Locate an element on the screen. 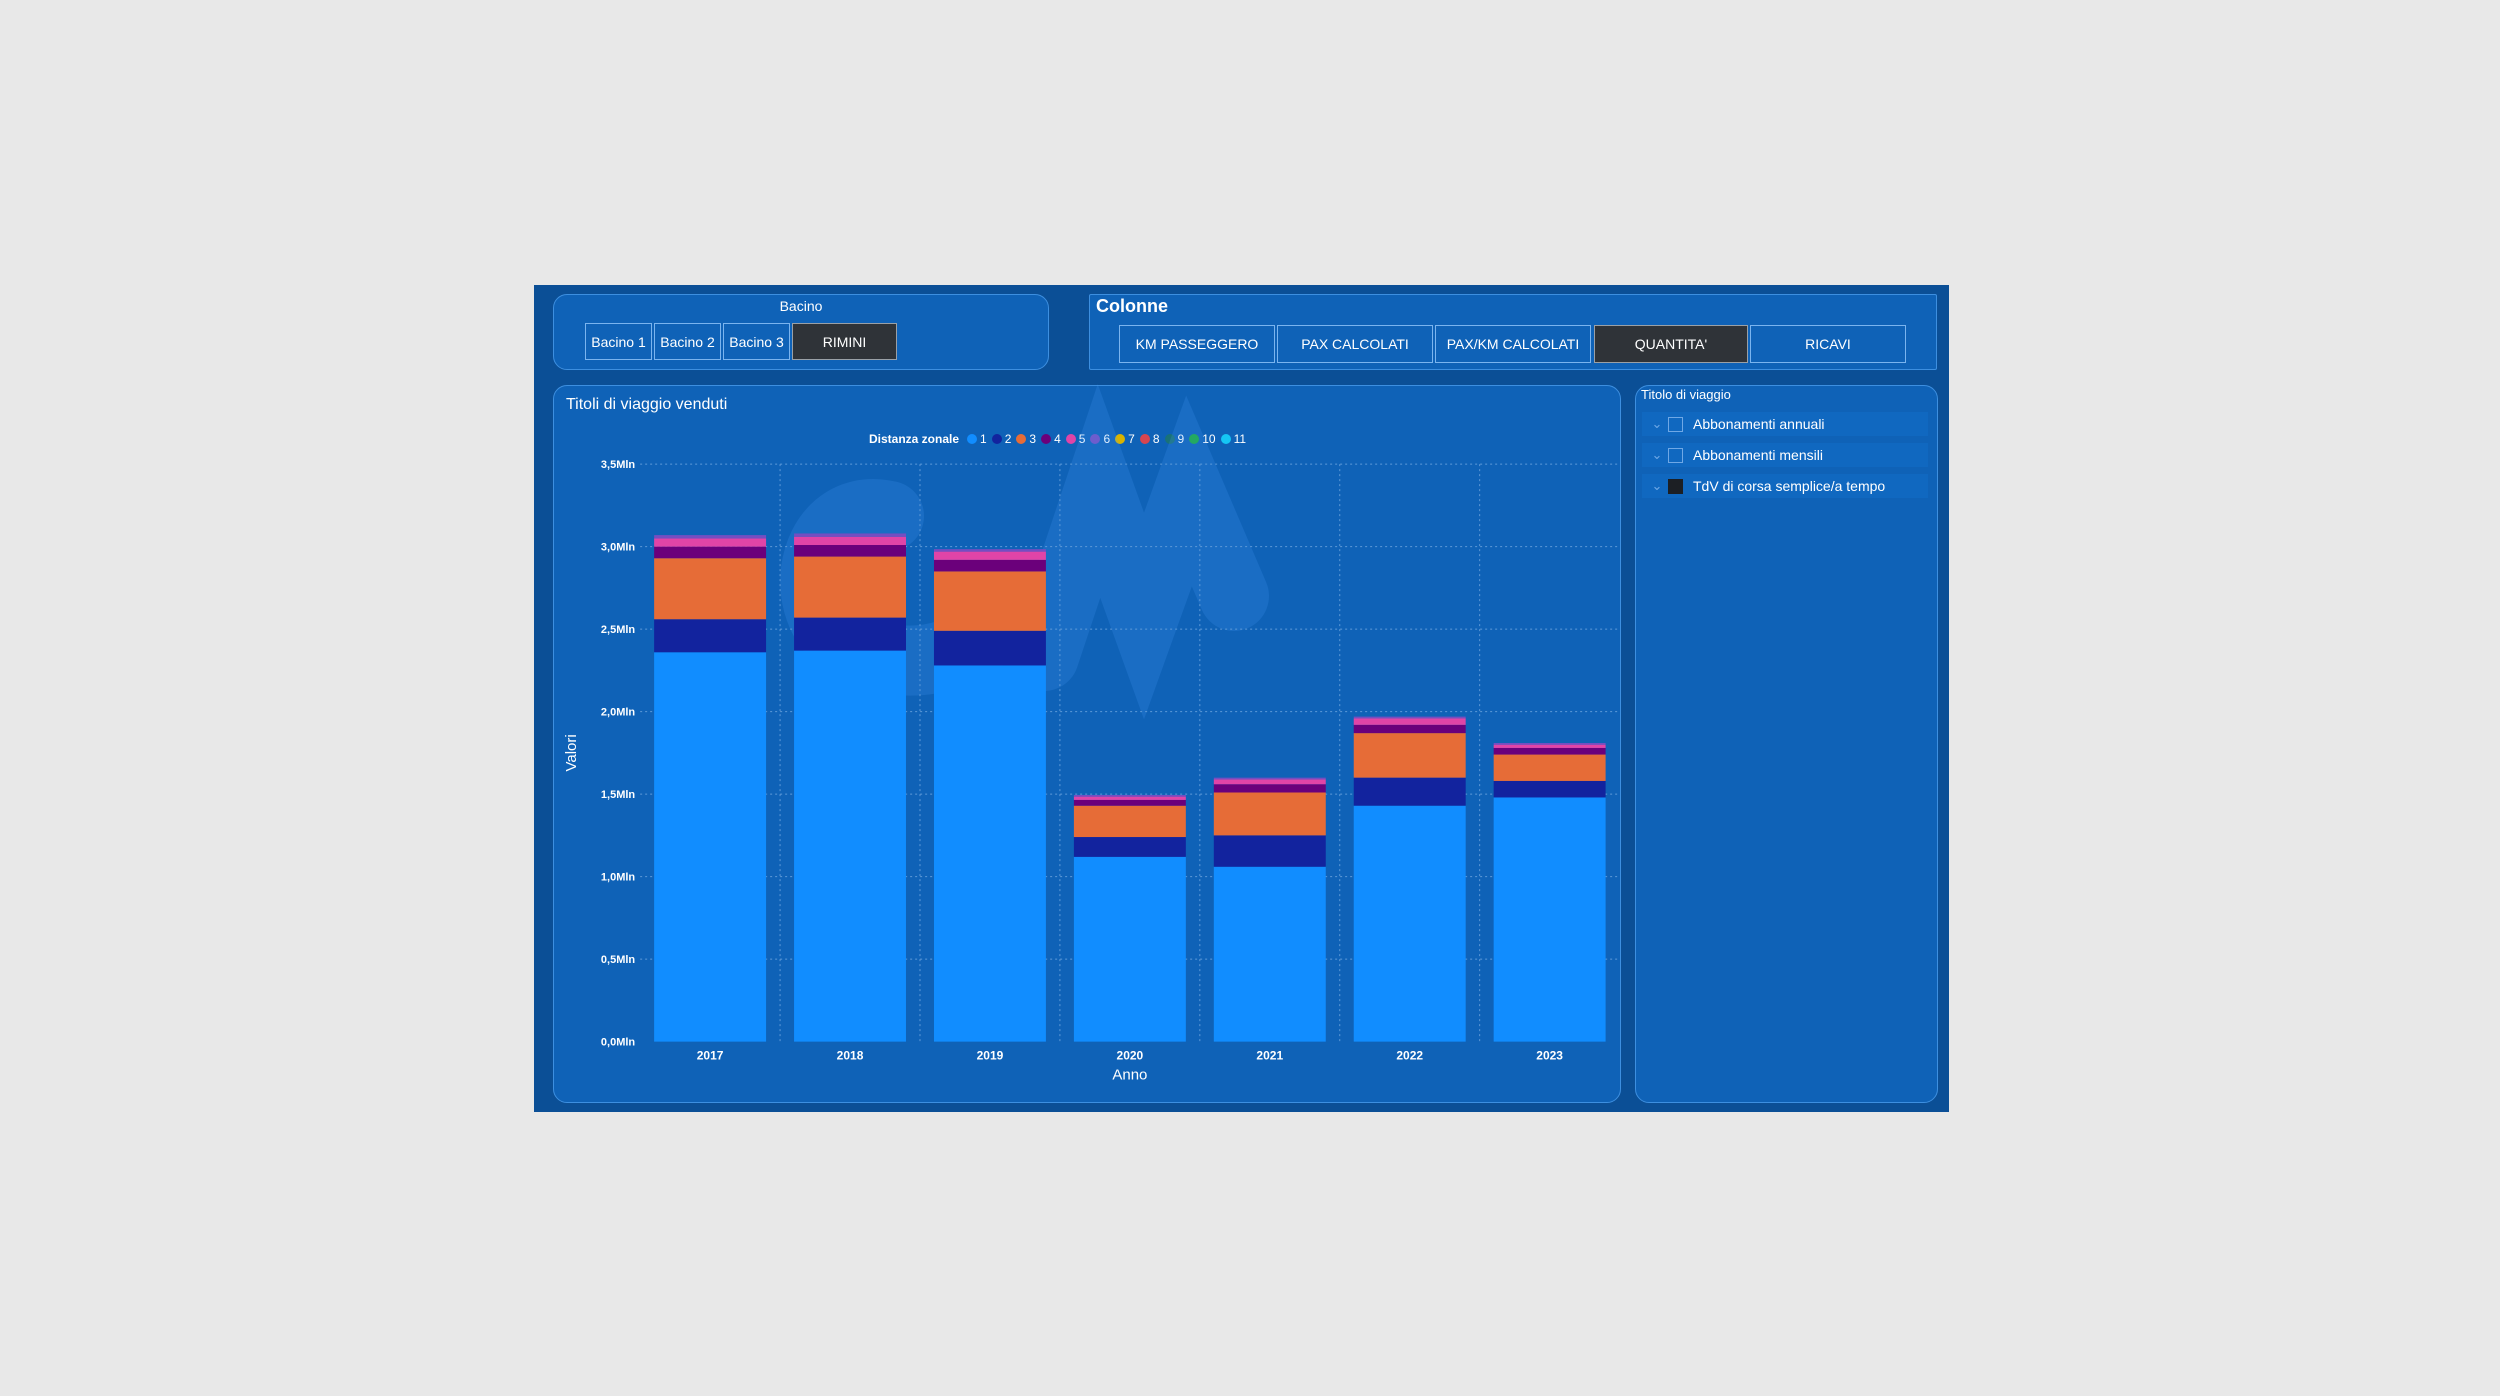  legend-label: 3 is located at coordinates (1033, 439).